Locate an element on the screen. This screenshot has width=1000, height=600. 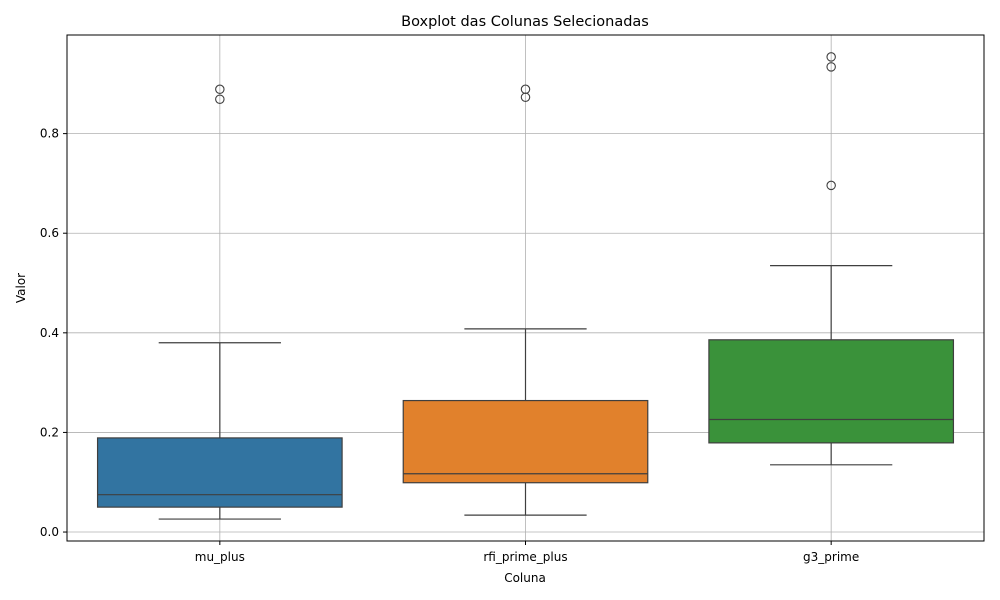
y-tick-label: 0.4 is located at coordinates (49, 333).